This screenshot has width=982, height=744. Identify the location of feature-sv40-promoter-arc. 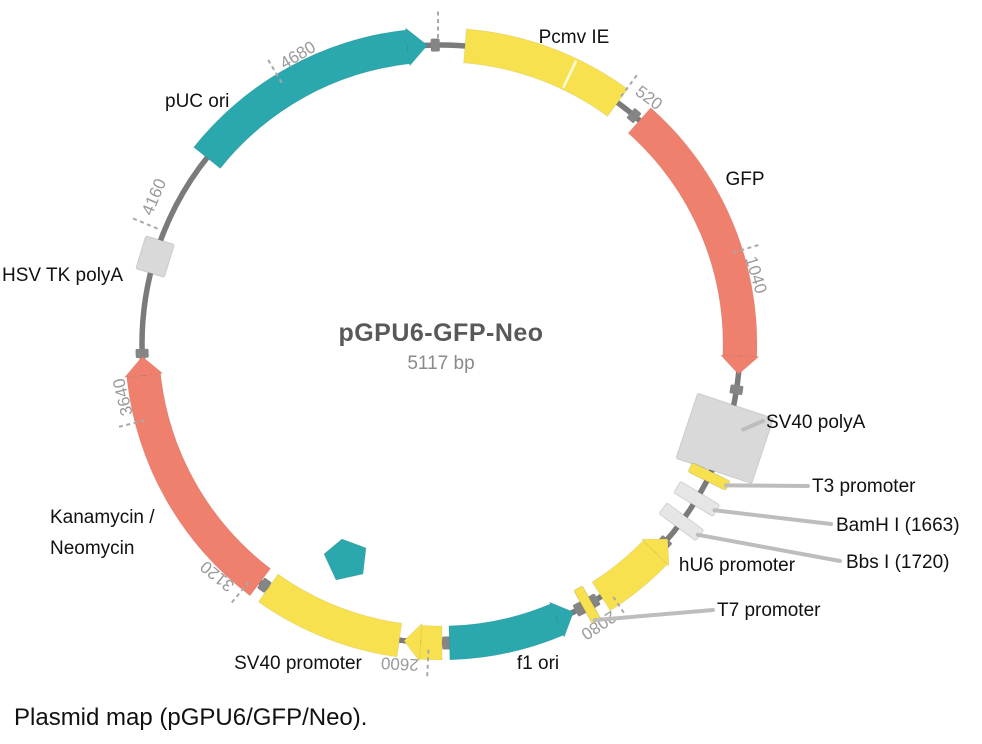
(330, 615).